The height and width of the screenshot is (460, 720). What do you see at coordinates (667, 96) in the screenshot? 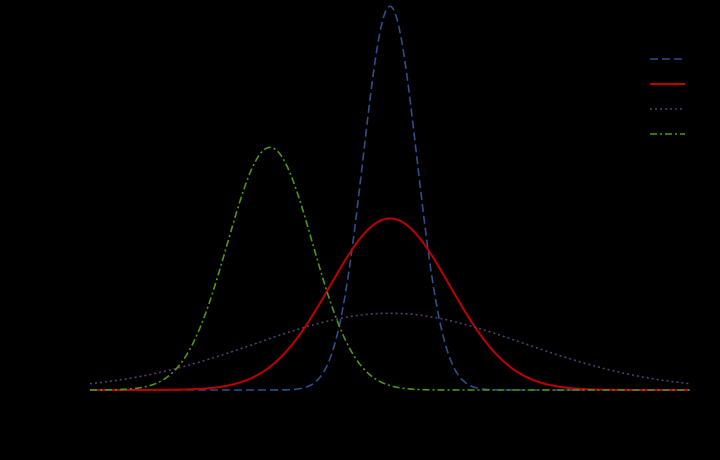
I see `legend` at bounding box center [667, 96].